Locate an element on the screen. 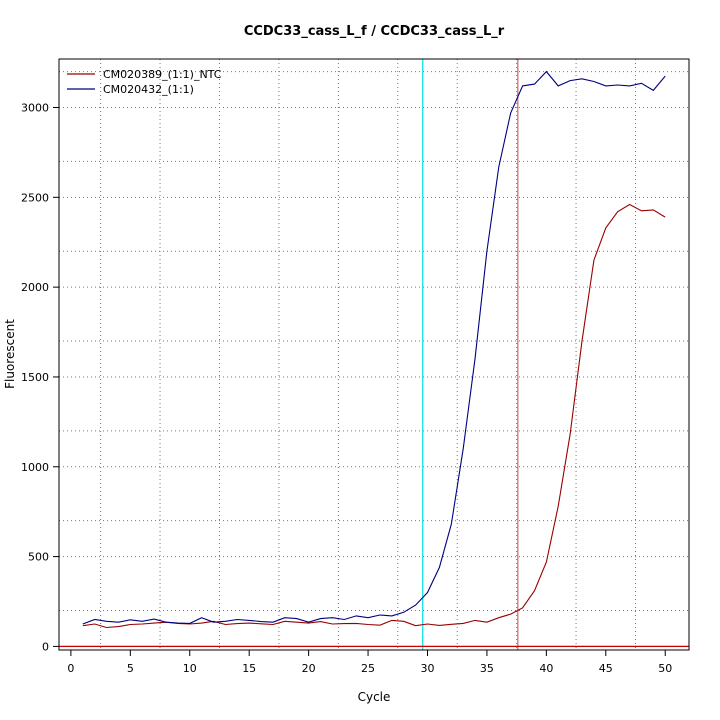  y-tick-label-5: 2500 is located at coordinates (35, 197).